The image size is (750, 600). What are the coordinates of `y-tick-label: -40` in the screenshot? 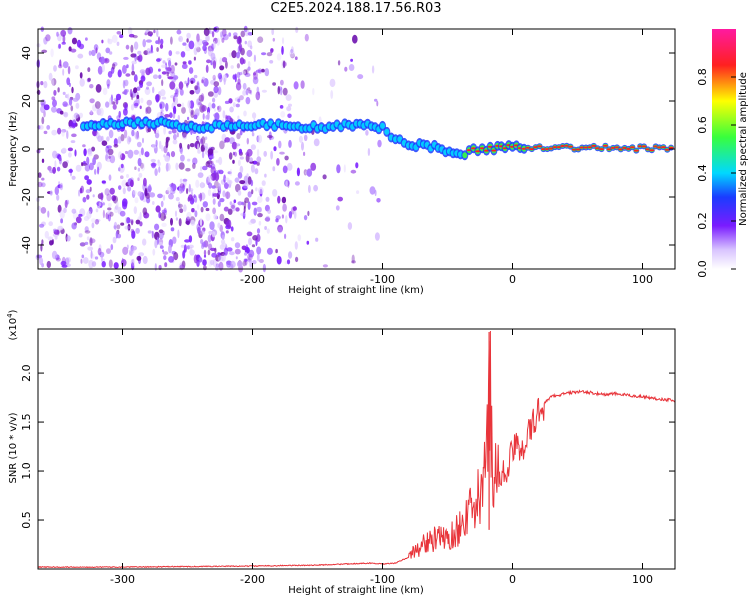 It's located at (26, 245).